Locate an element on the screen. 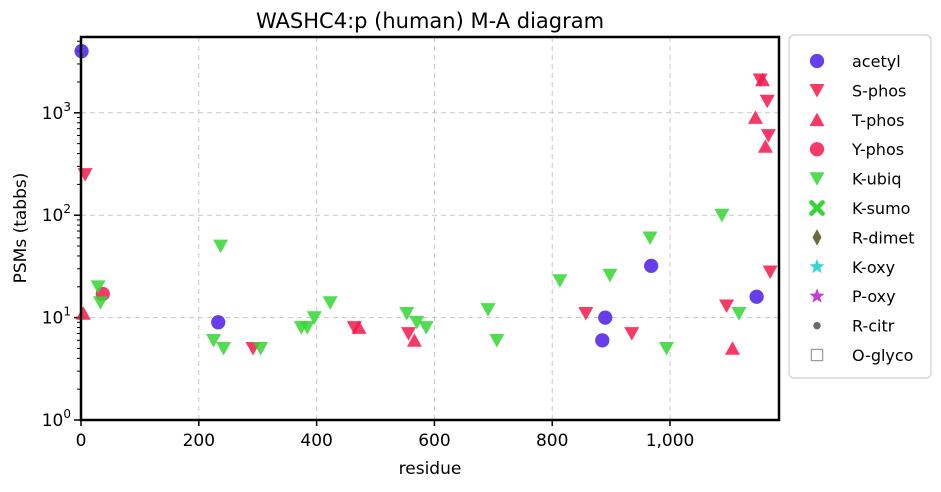  y-tick-label: 10⁰ is located at coordinates (56, 419).